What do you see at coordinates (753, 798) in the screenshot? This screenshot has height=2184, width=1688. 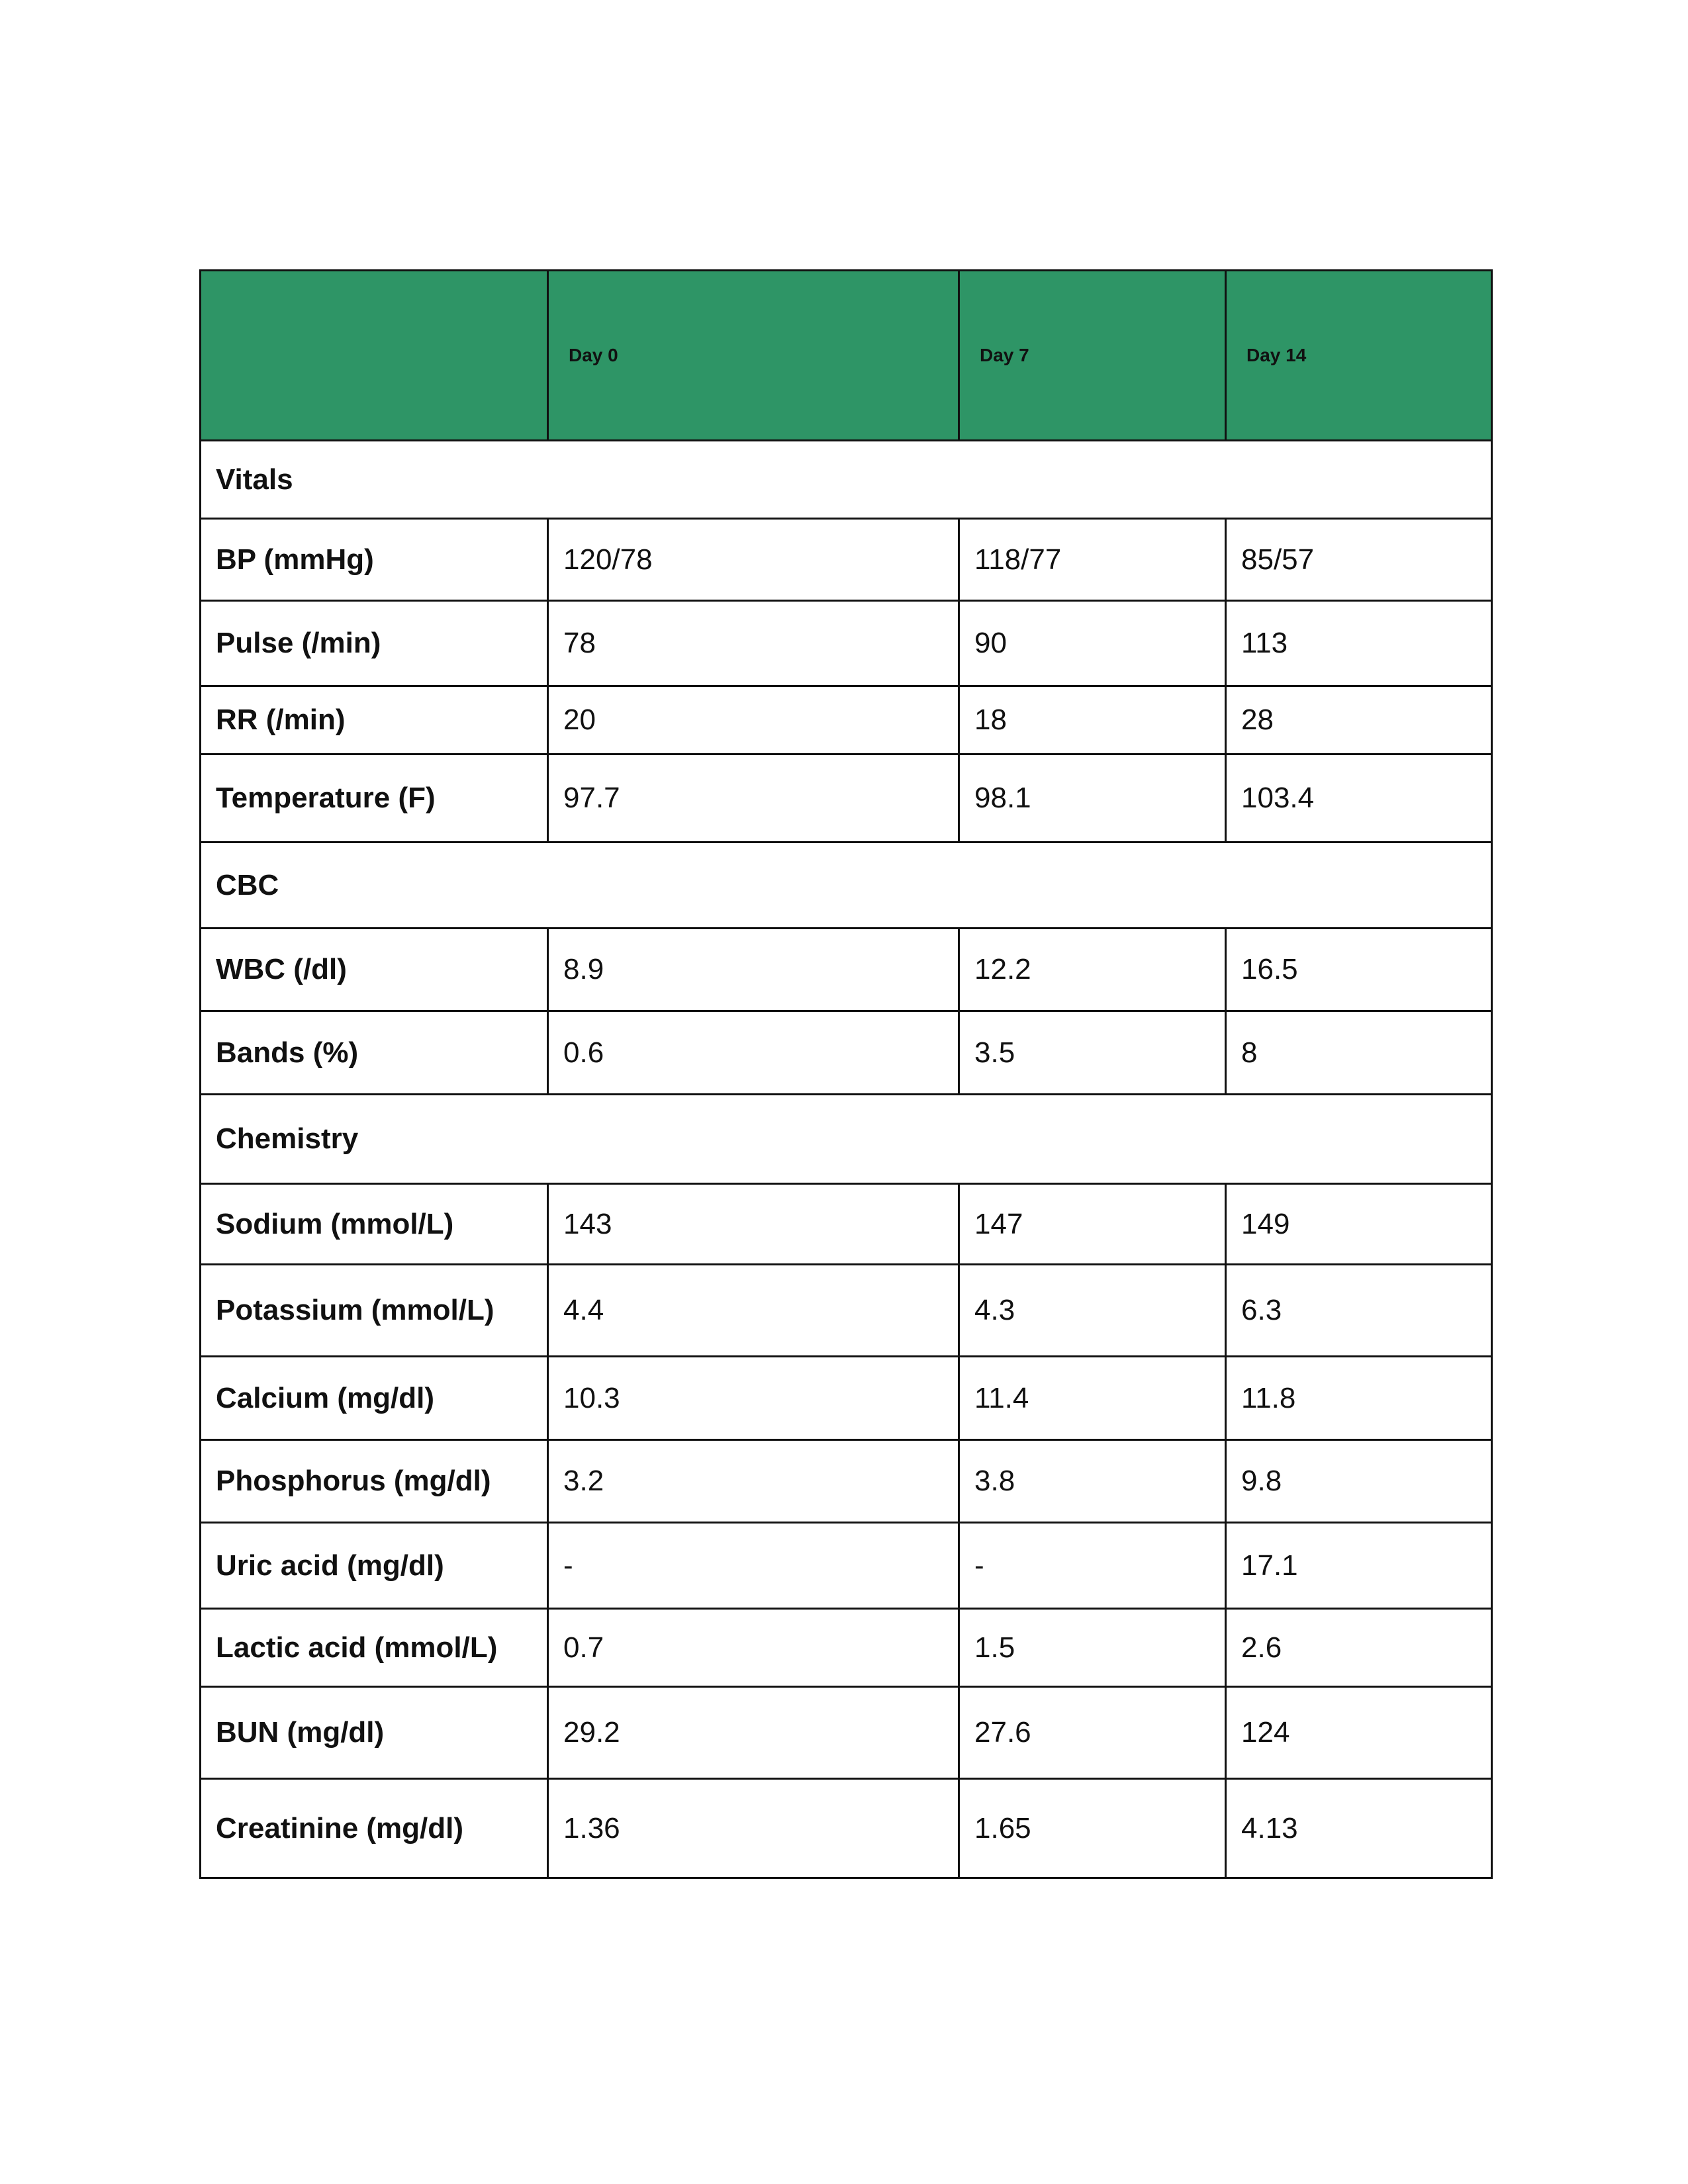 I see `cell-value: 97.7` at bounding box center [753, 798].